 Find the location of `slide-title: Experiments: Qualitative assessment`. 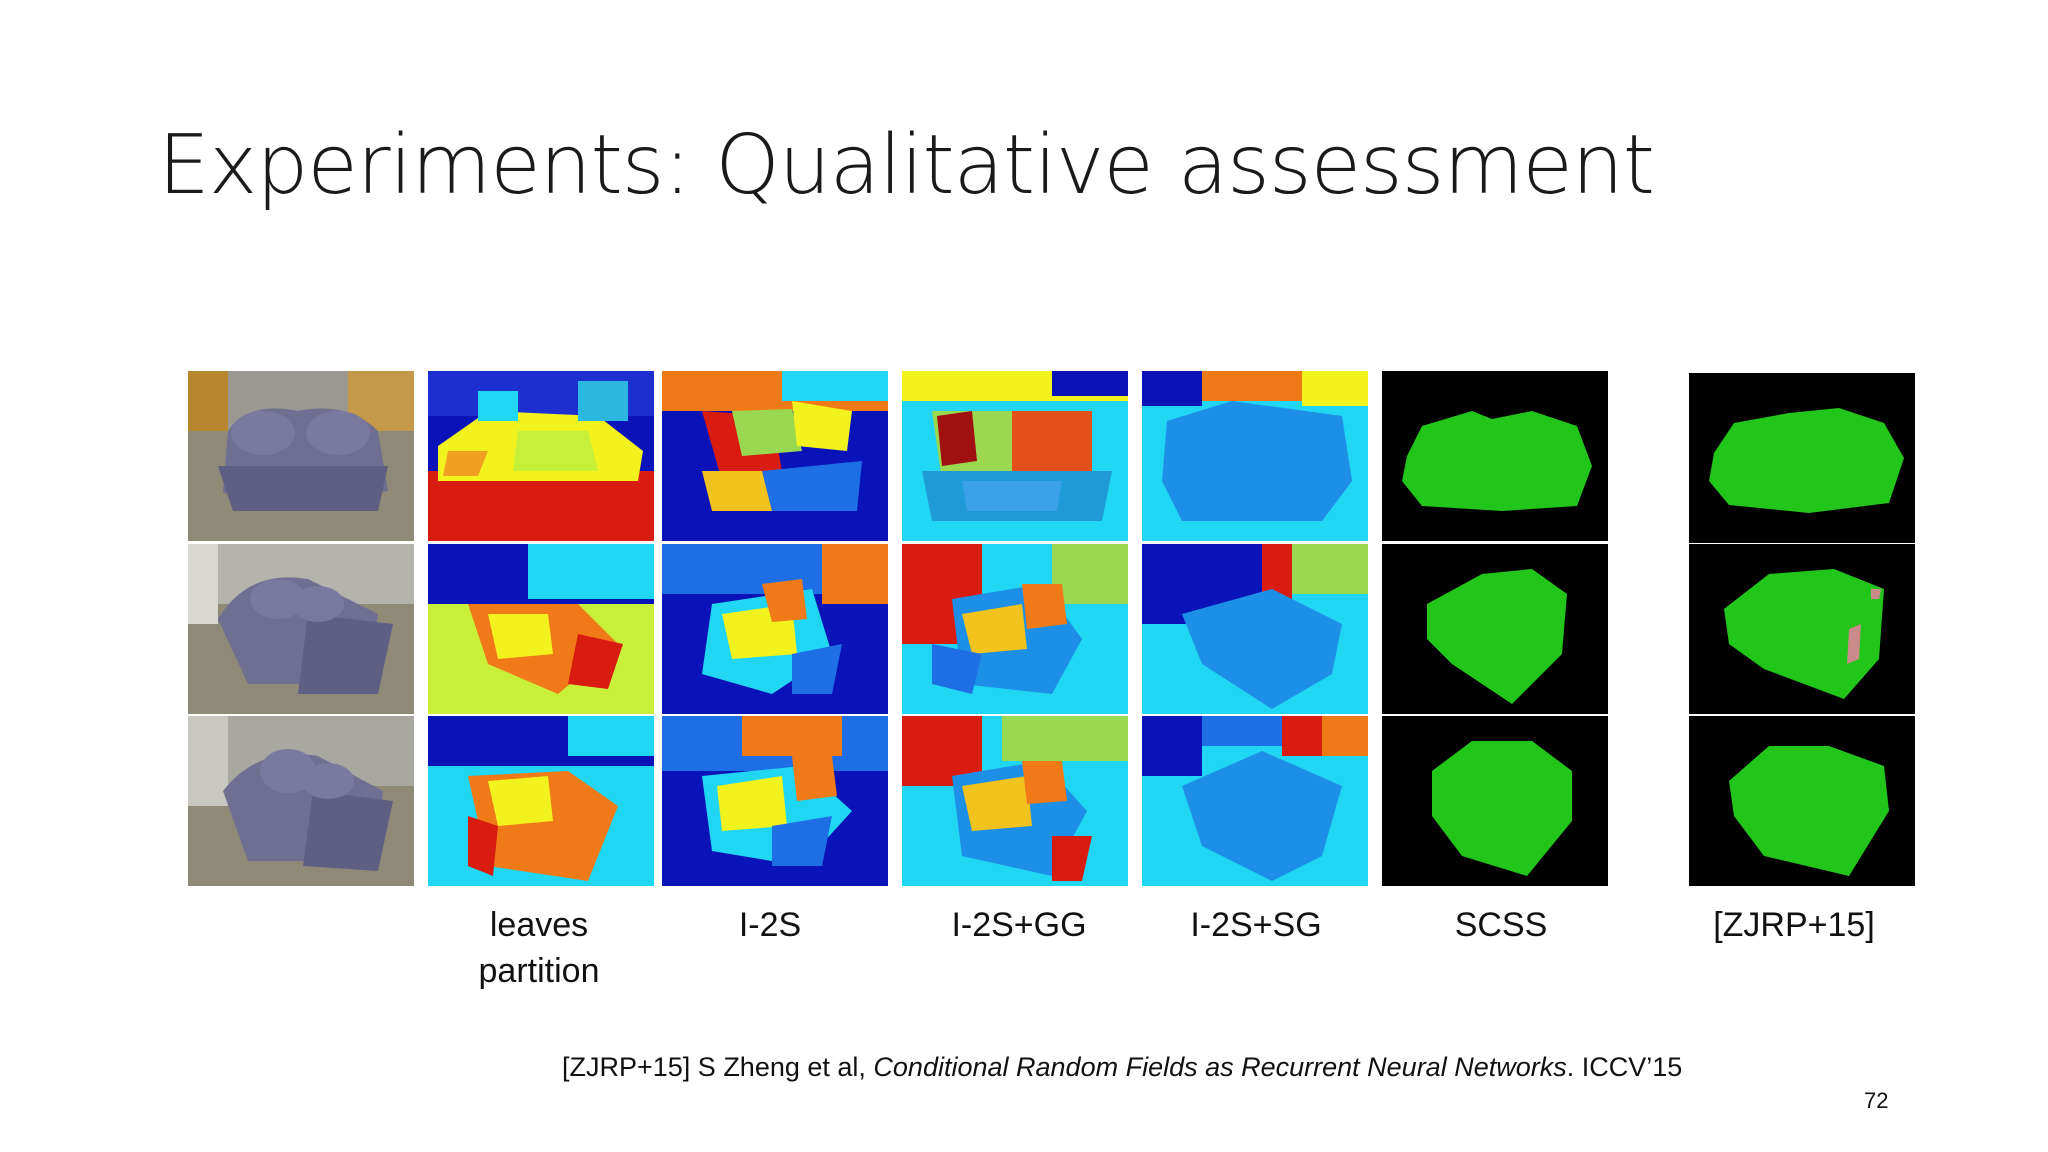

slide-title: Experiments: Qualitative assessment is located at coordinates (906, 165).